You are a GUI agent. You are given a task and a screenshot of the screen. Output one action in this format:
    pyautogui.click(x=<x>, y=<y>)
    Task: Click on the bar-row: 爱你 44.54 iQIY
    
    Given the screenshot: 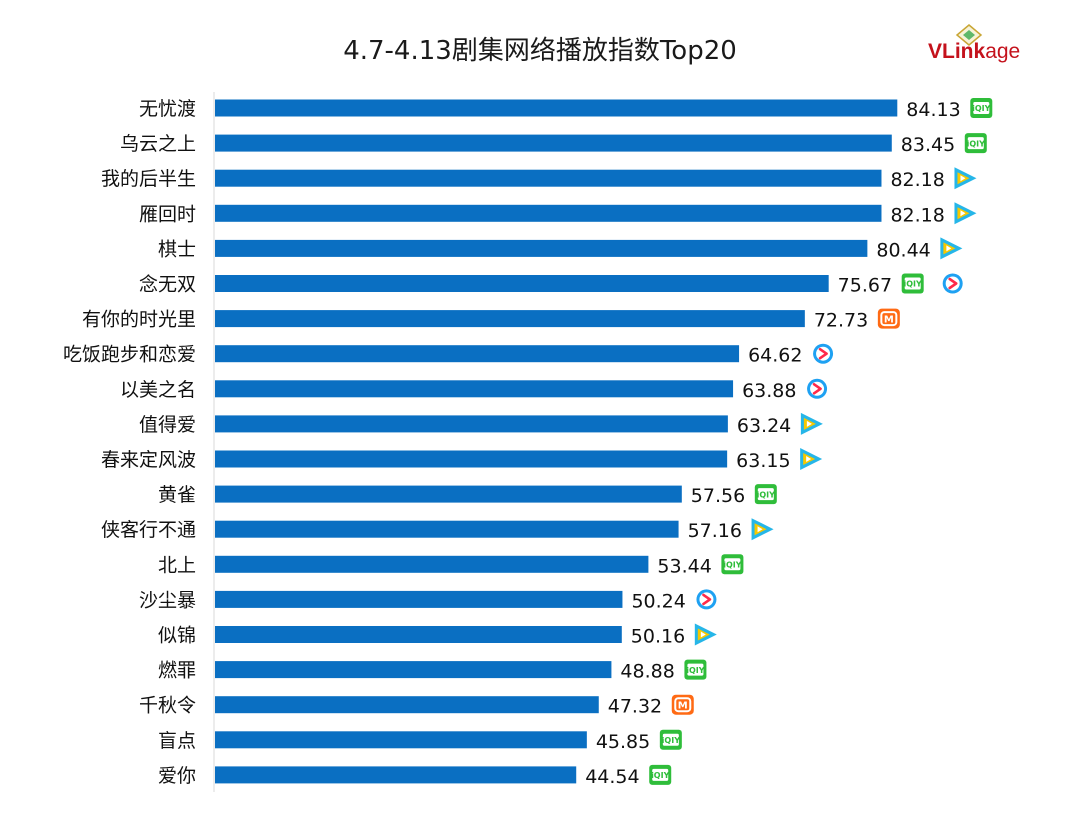 What is the action you would take?
    pyautogui.click(x=415, y=776)
    